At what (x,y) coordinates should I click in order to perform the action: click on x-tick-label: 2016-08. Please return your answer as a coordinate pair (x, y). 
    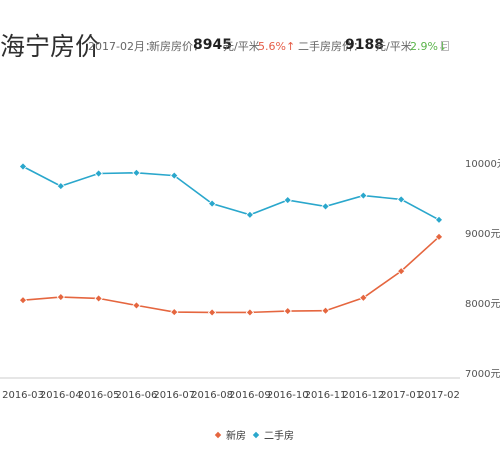
    Looking at the image, I should click on (212, 395).